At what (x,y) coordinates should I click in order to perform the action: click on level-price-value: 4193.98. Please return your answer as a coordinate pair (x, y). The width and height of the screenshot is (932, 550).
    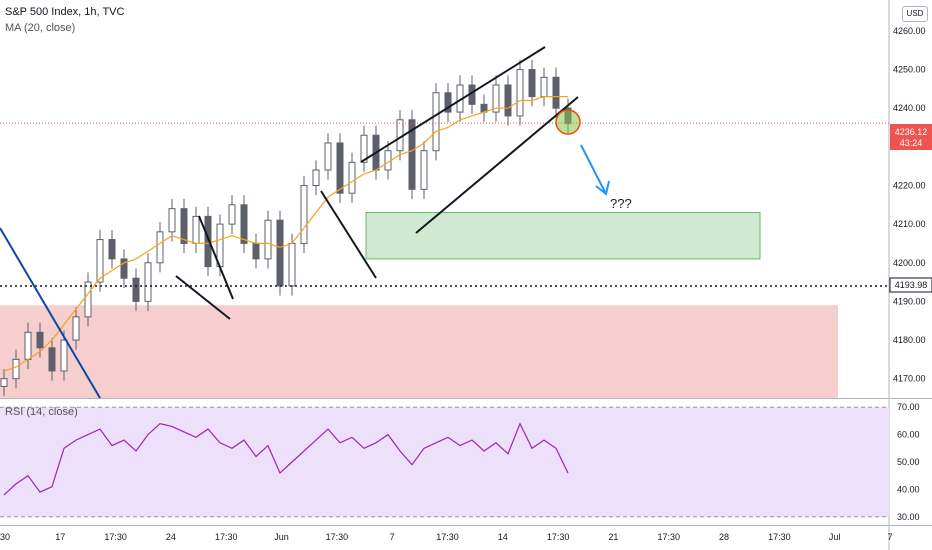
    Looking at the image, I should click on (911, 285).